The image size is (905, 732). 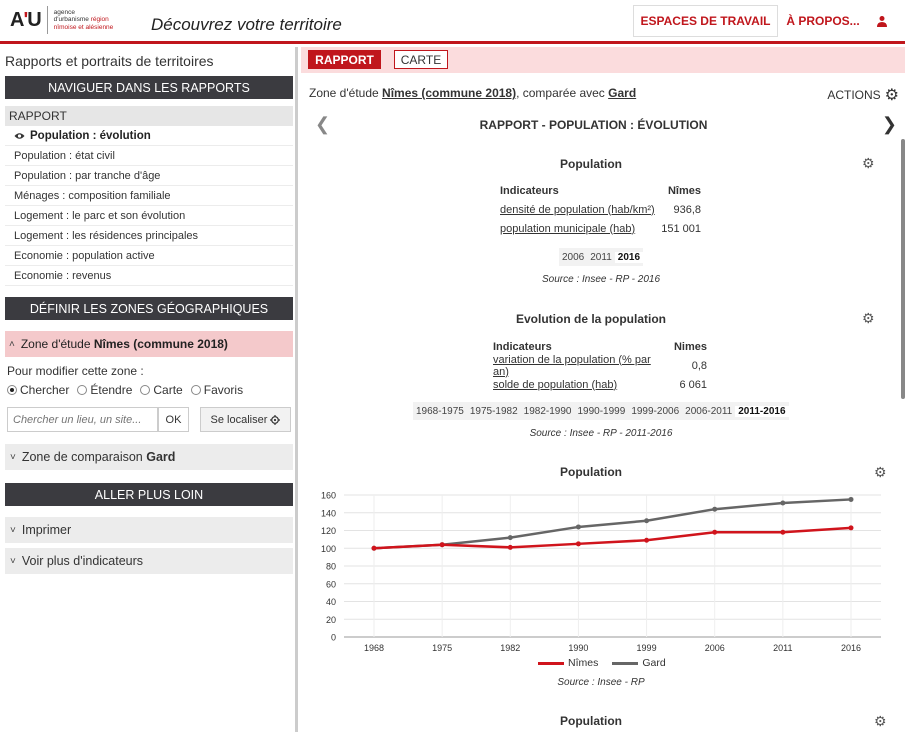 I want to click on eye-icon, so click(x=19, y=135).